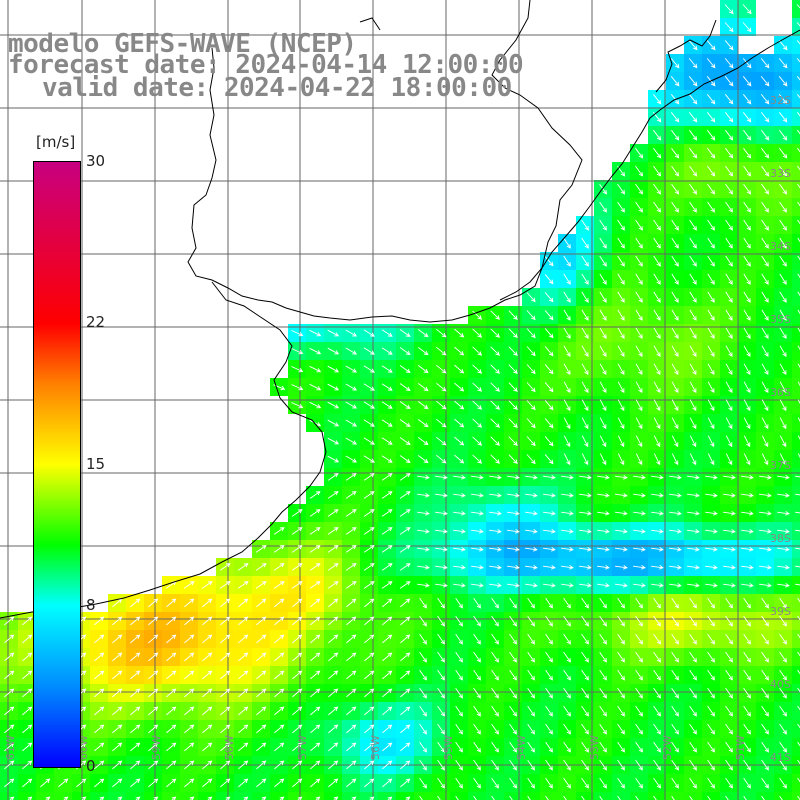 The height and width of the screenshot is (800, 800). Describe the element at coordinates (56, 142) in the screenshot. I see `colorbar-unit-label: [m/s]` at that location.